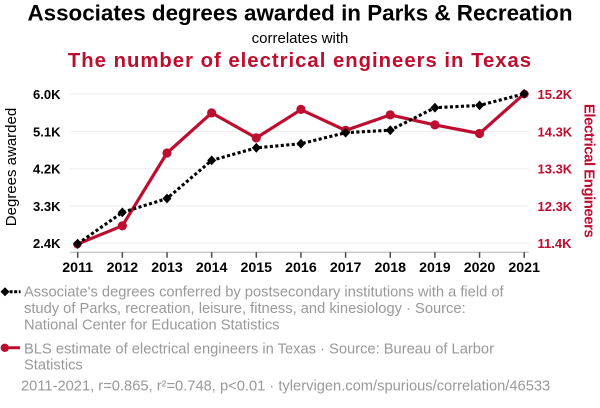  Describe the element at coordinates (47, 206) in the screenshot. I see `svg-text: 3.3K` at that location.